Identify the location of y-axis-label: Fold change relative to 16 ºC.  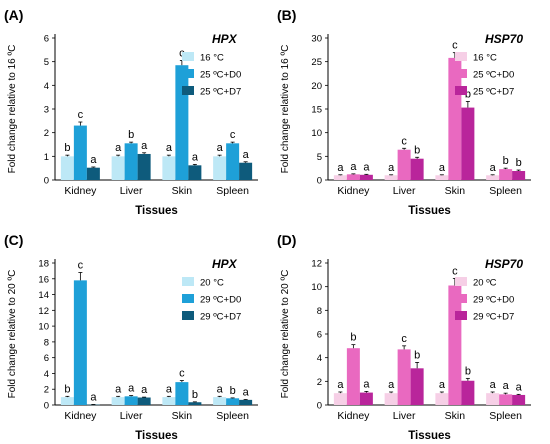
(285, 109).